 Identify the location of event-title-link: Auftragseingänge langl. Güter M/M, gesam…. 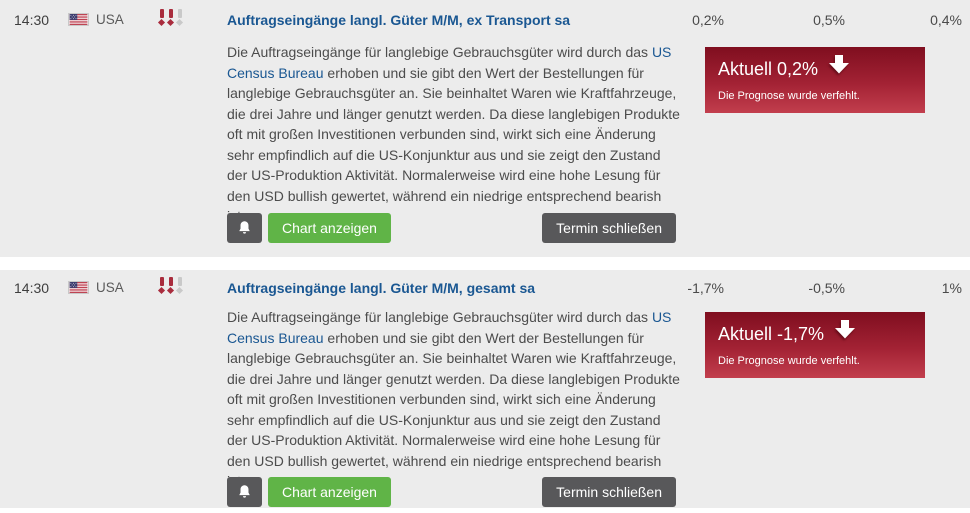
(381, 288).